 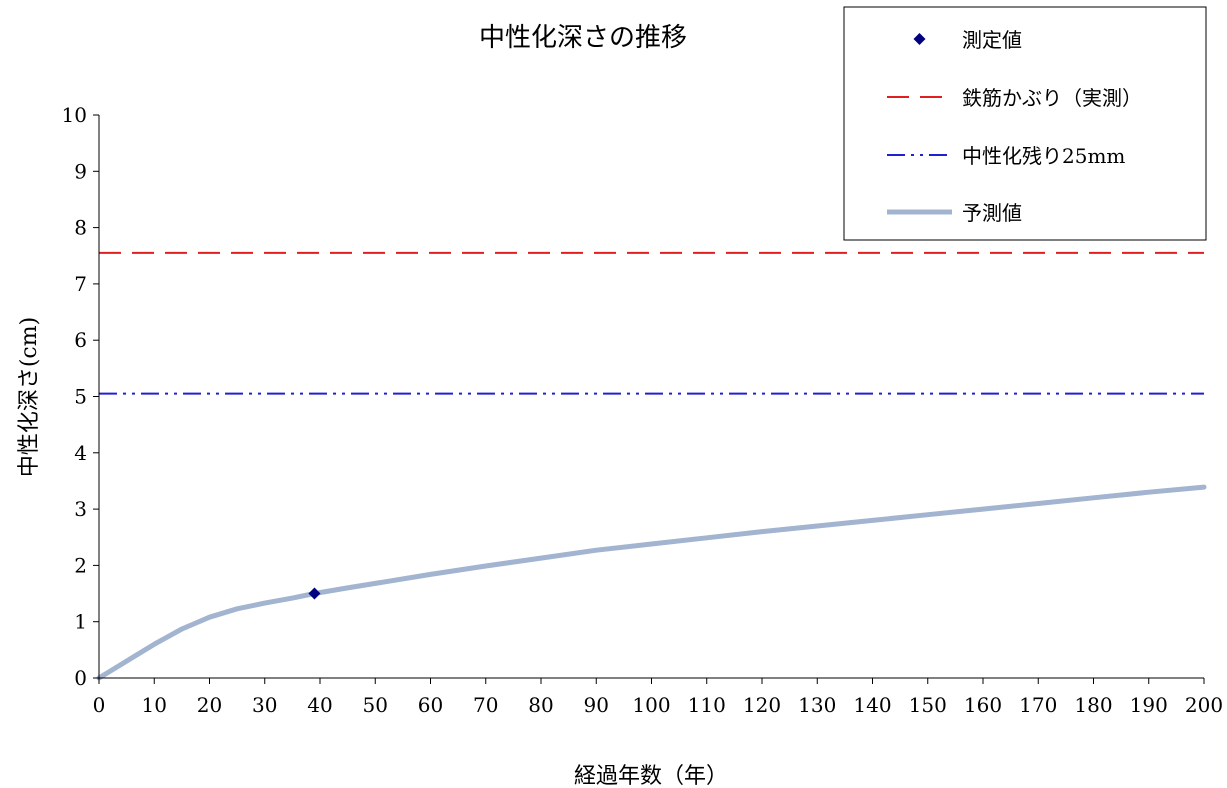 I want to click on y-tick-label: 7, so click(x=80, y=284).